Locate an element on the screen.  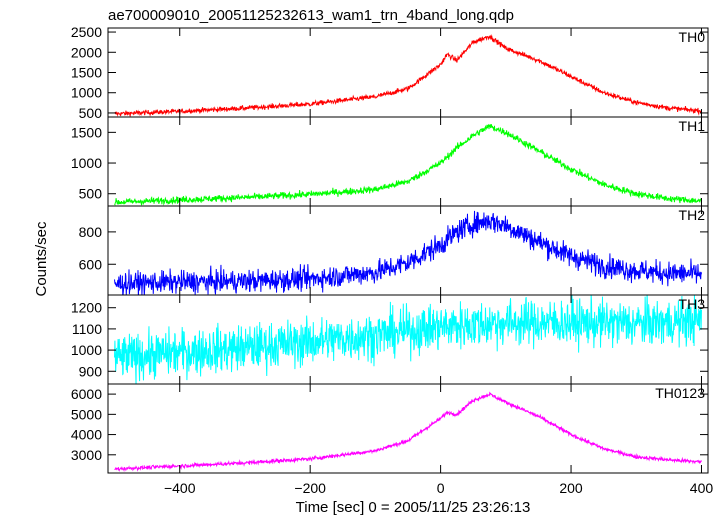
x-tick-label: 0 is located at coordinates (441, 488).